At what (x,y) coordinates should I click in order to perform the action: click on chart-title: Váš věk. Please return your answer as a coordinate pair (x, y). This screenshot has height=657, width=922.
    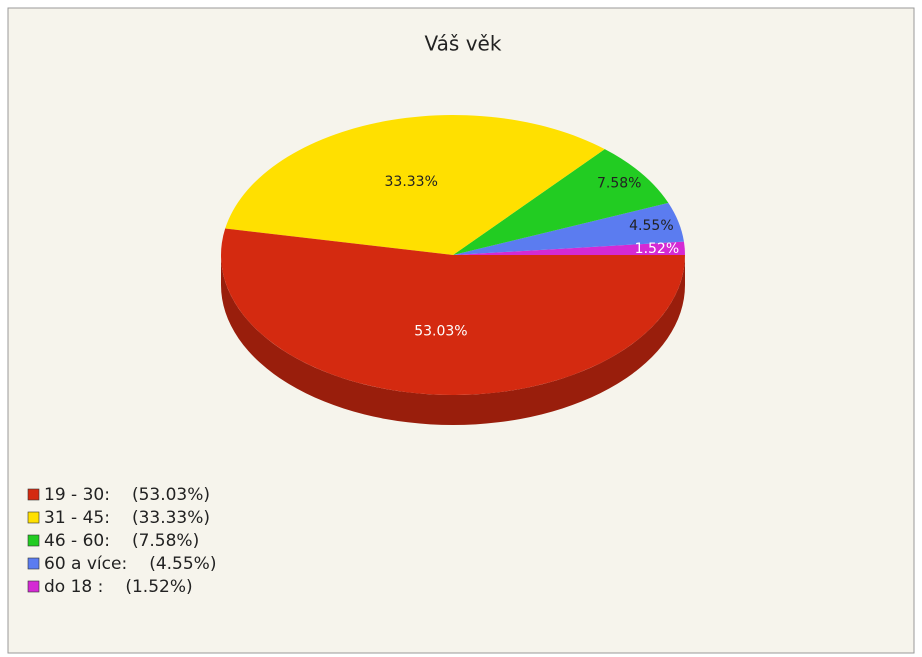
    Looking at the image, I should click on (463, 44).